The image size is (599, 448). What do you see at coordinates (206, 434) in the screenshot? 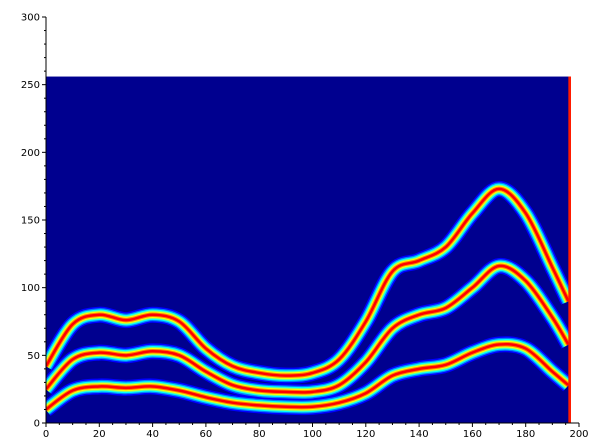
I see `x-tick-label: 60` at bounding box center [206, 434].